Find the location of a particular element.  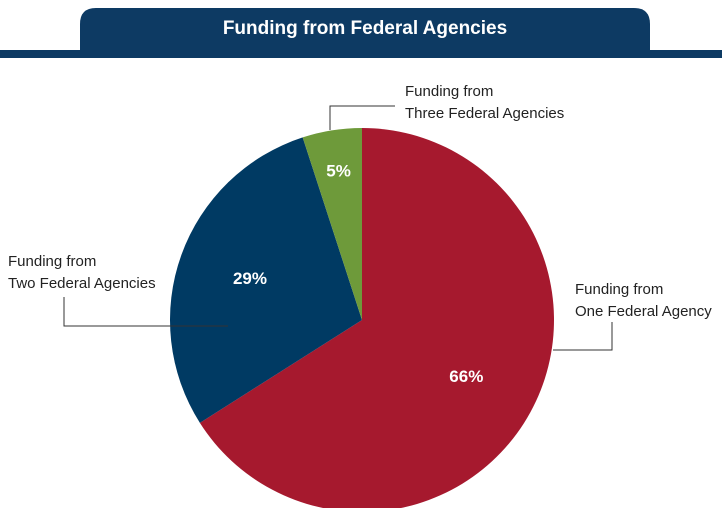

category-label: Three Federal Agencies is located at coordinates (484, 113).